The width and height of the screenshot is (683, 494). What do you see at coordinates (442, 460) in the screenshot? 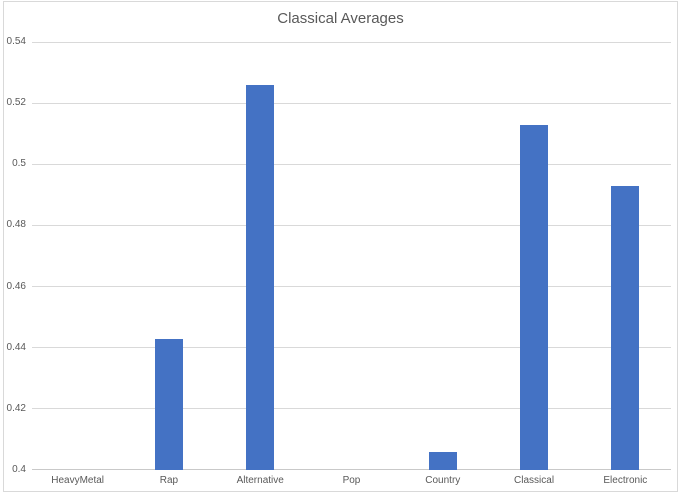
I see `bar-country` at bounding box center [442, 460].